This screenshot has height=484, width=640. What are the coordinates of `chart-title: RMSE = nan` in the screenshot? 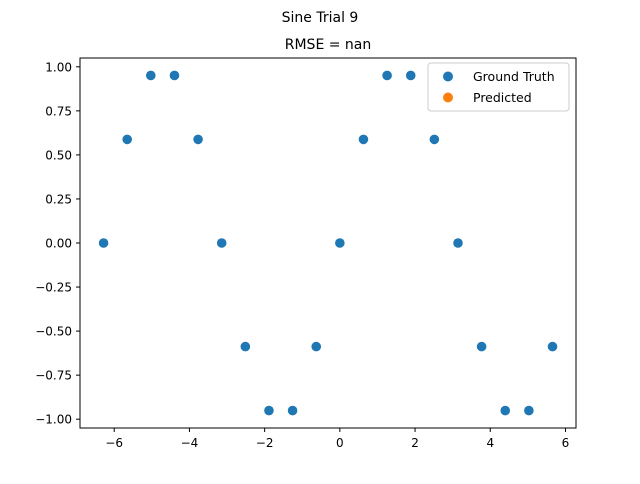 It's located at (328, 45).